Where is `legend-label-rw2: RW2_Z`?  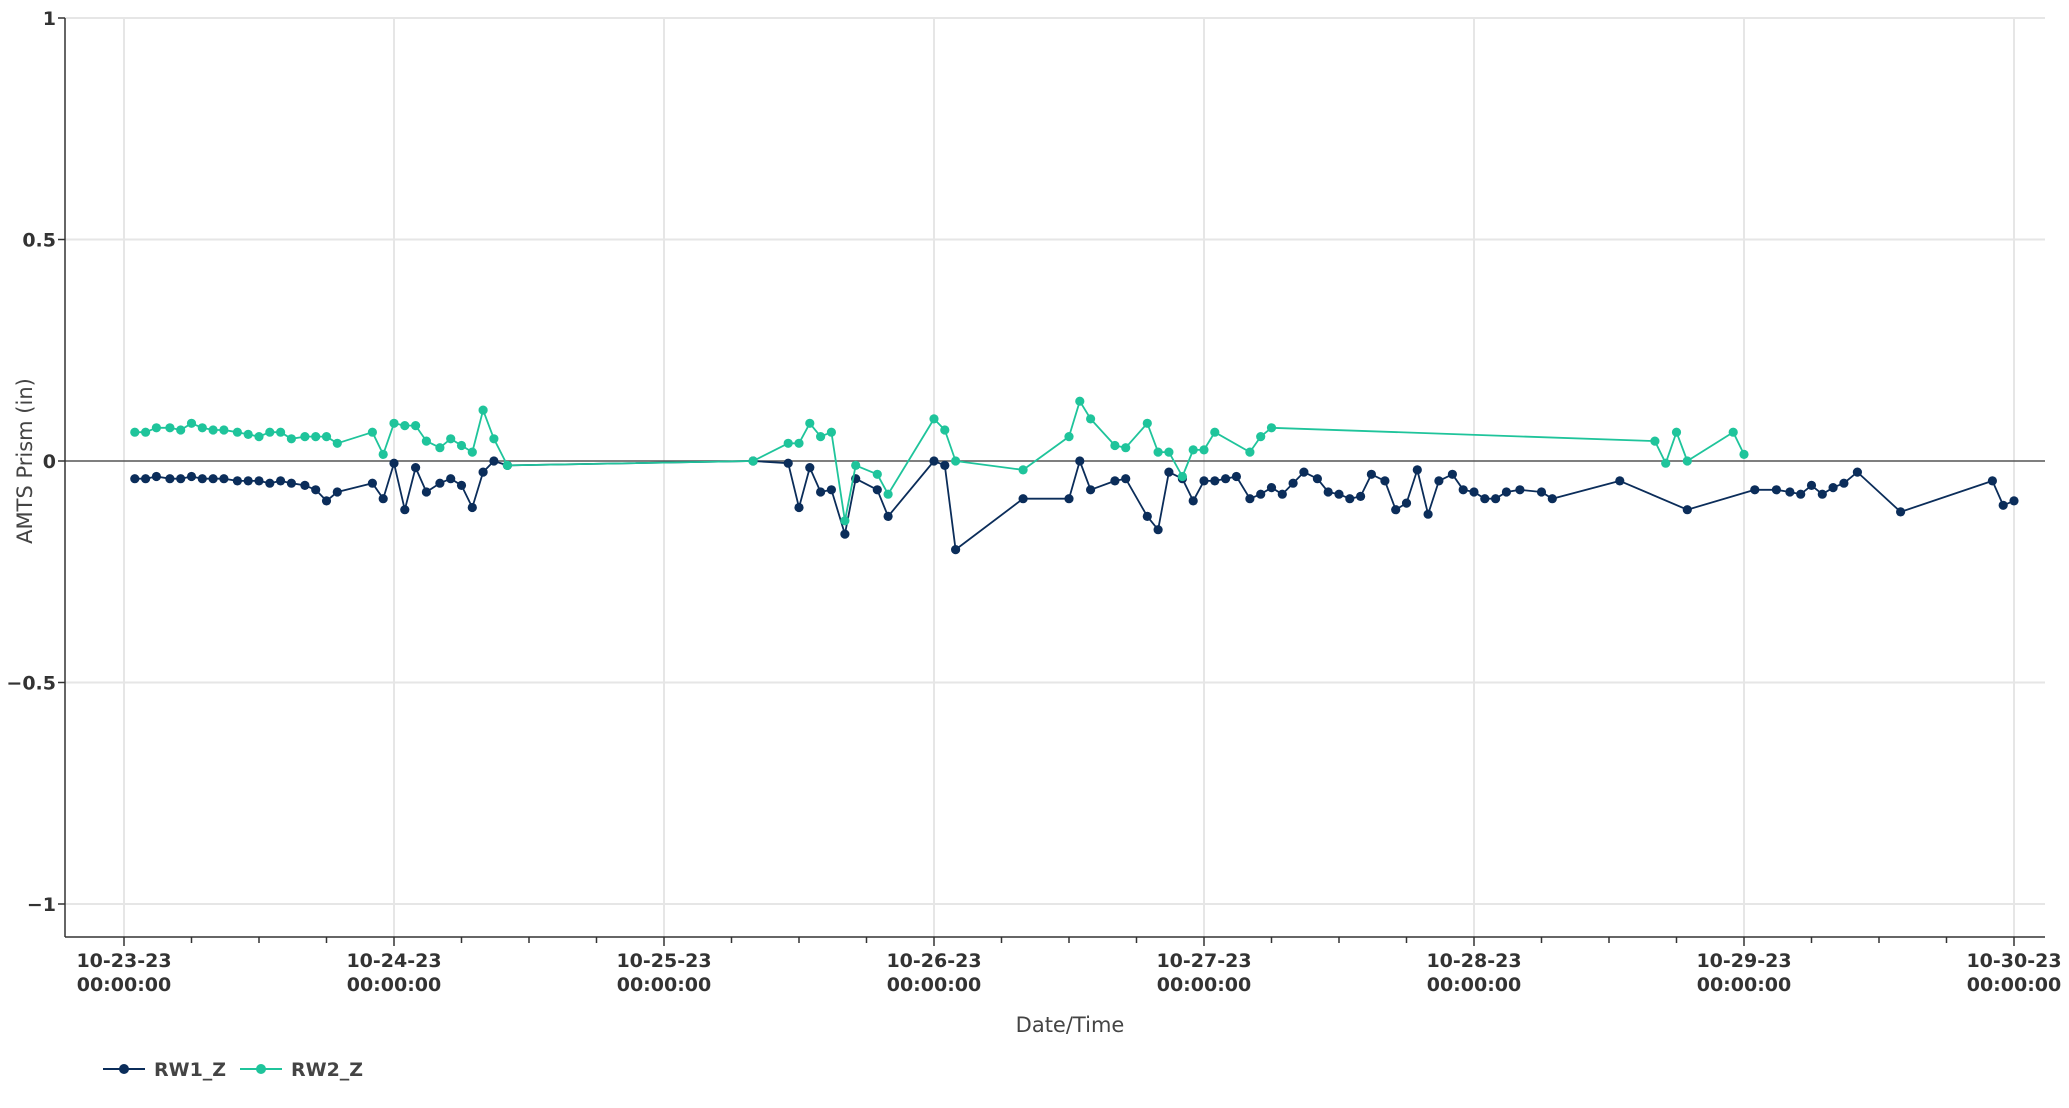 legend-label-rw2: RW2_Z is located at coordinates (327, 1070).